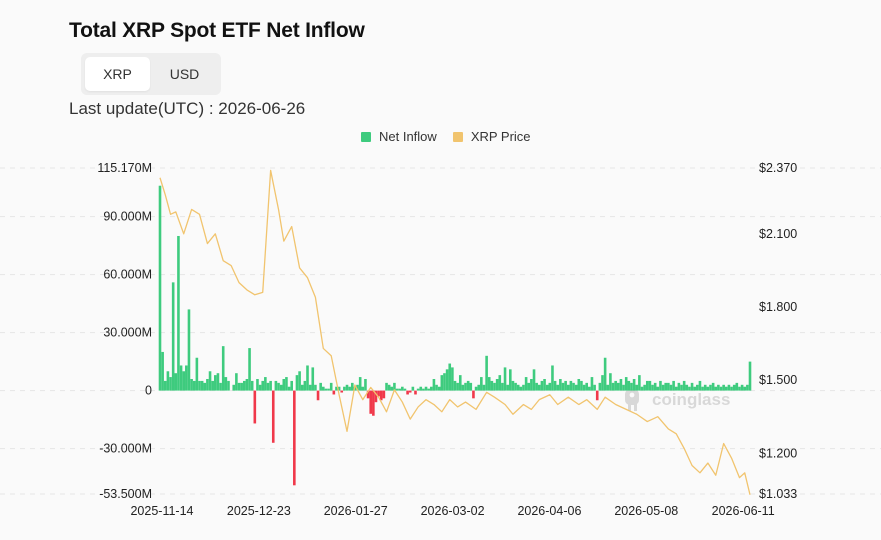 The image size is (881, 540). Describe the element at coordinates (778, 234) in the screenshot. I see `right-tick-label: $2.100` at that location.